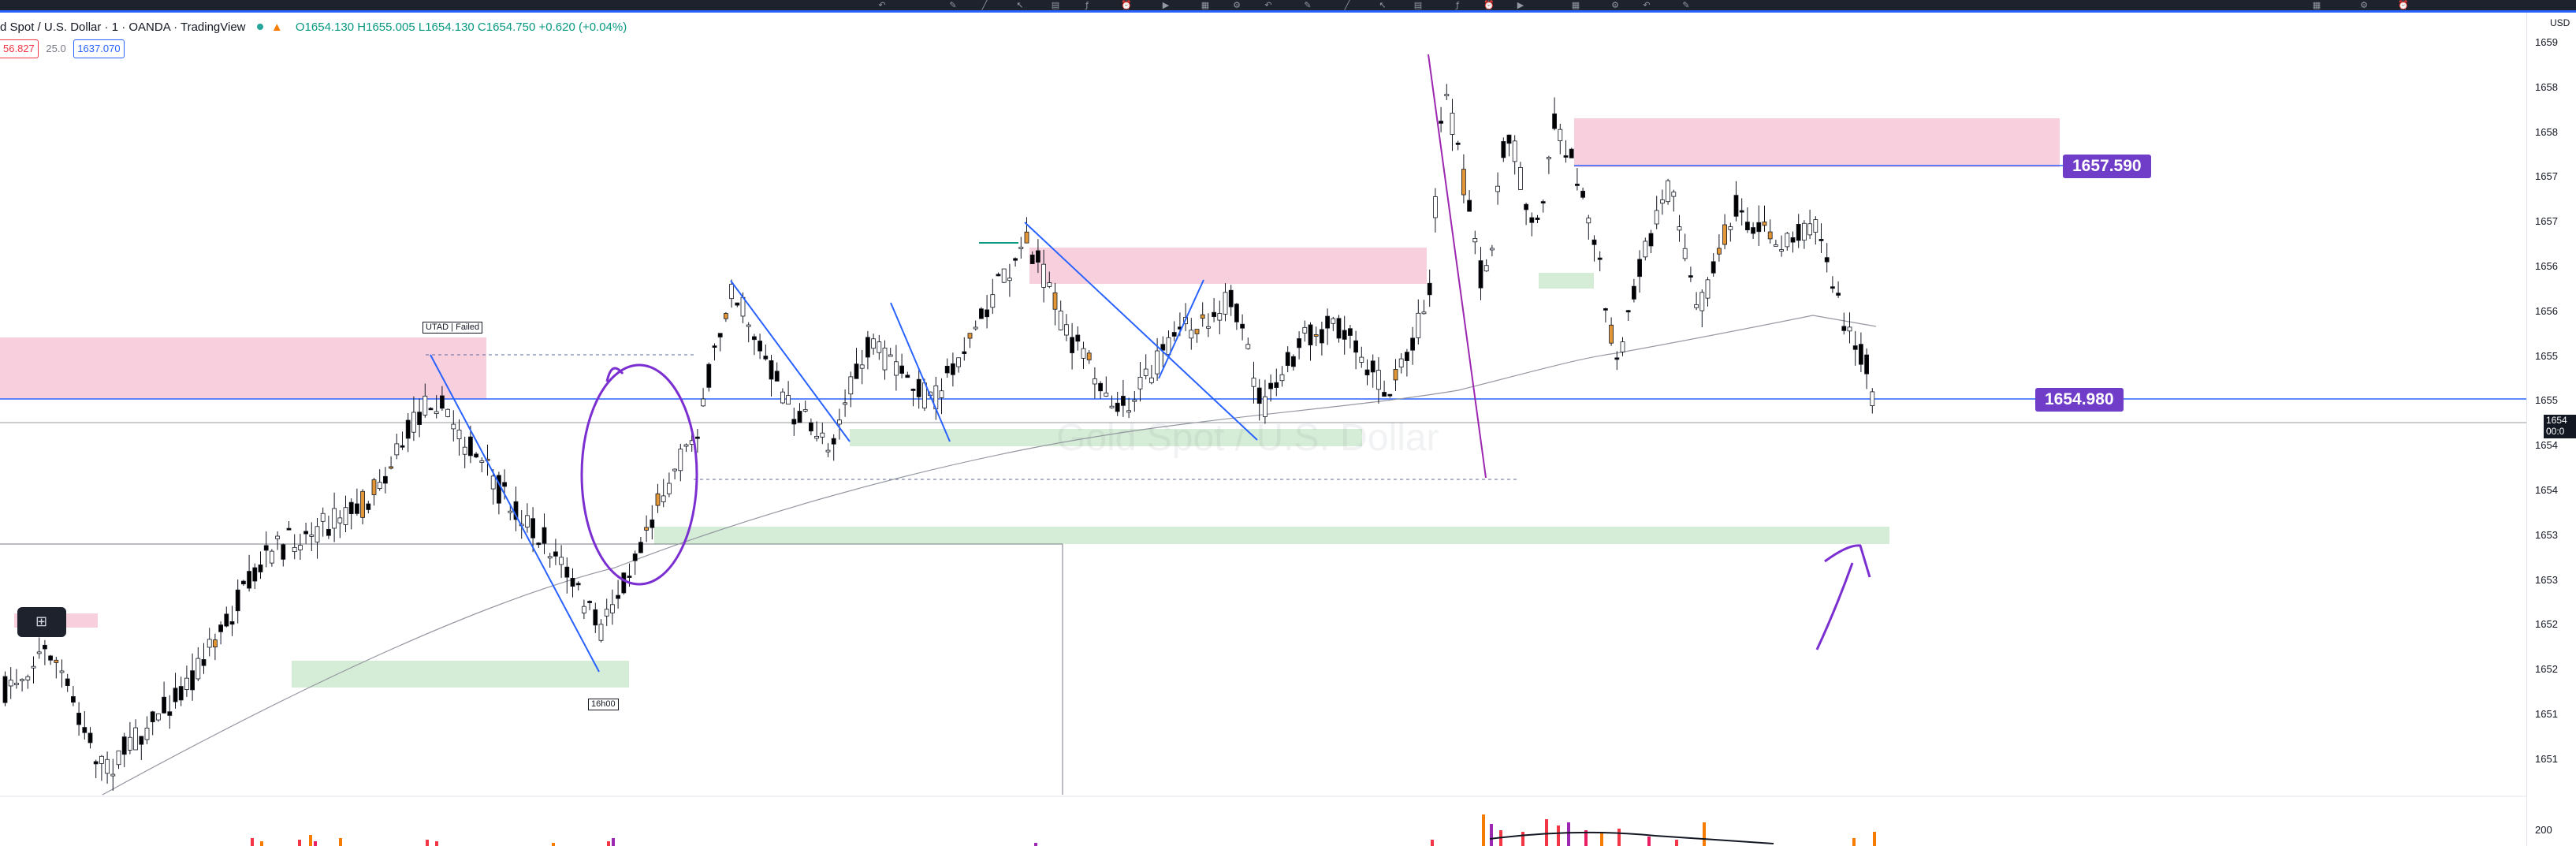 This screenshot has height=846, width=2576. I want to click on sell-price-button: 56.827, so click(19, 49).